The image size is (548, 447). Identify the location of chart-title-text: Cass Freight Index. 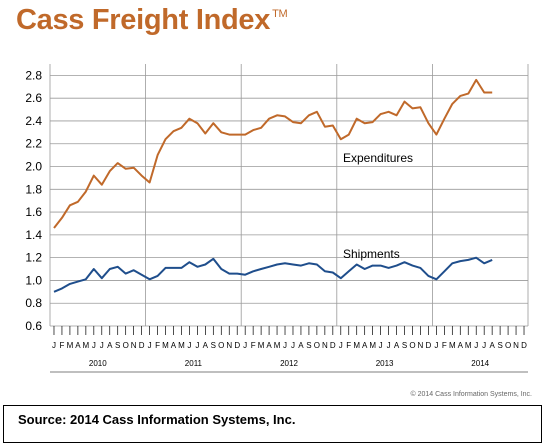
(143, 20).